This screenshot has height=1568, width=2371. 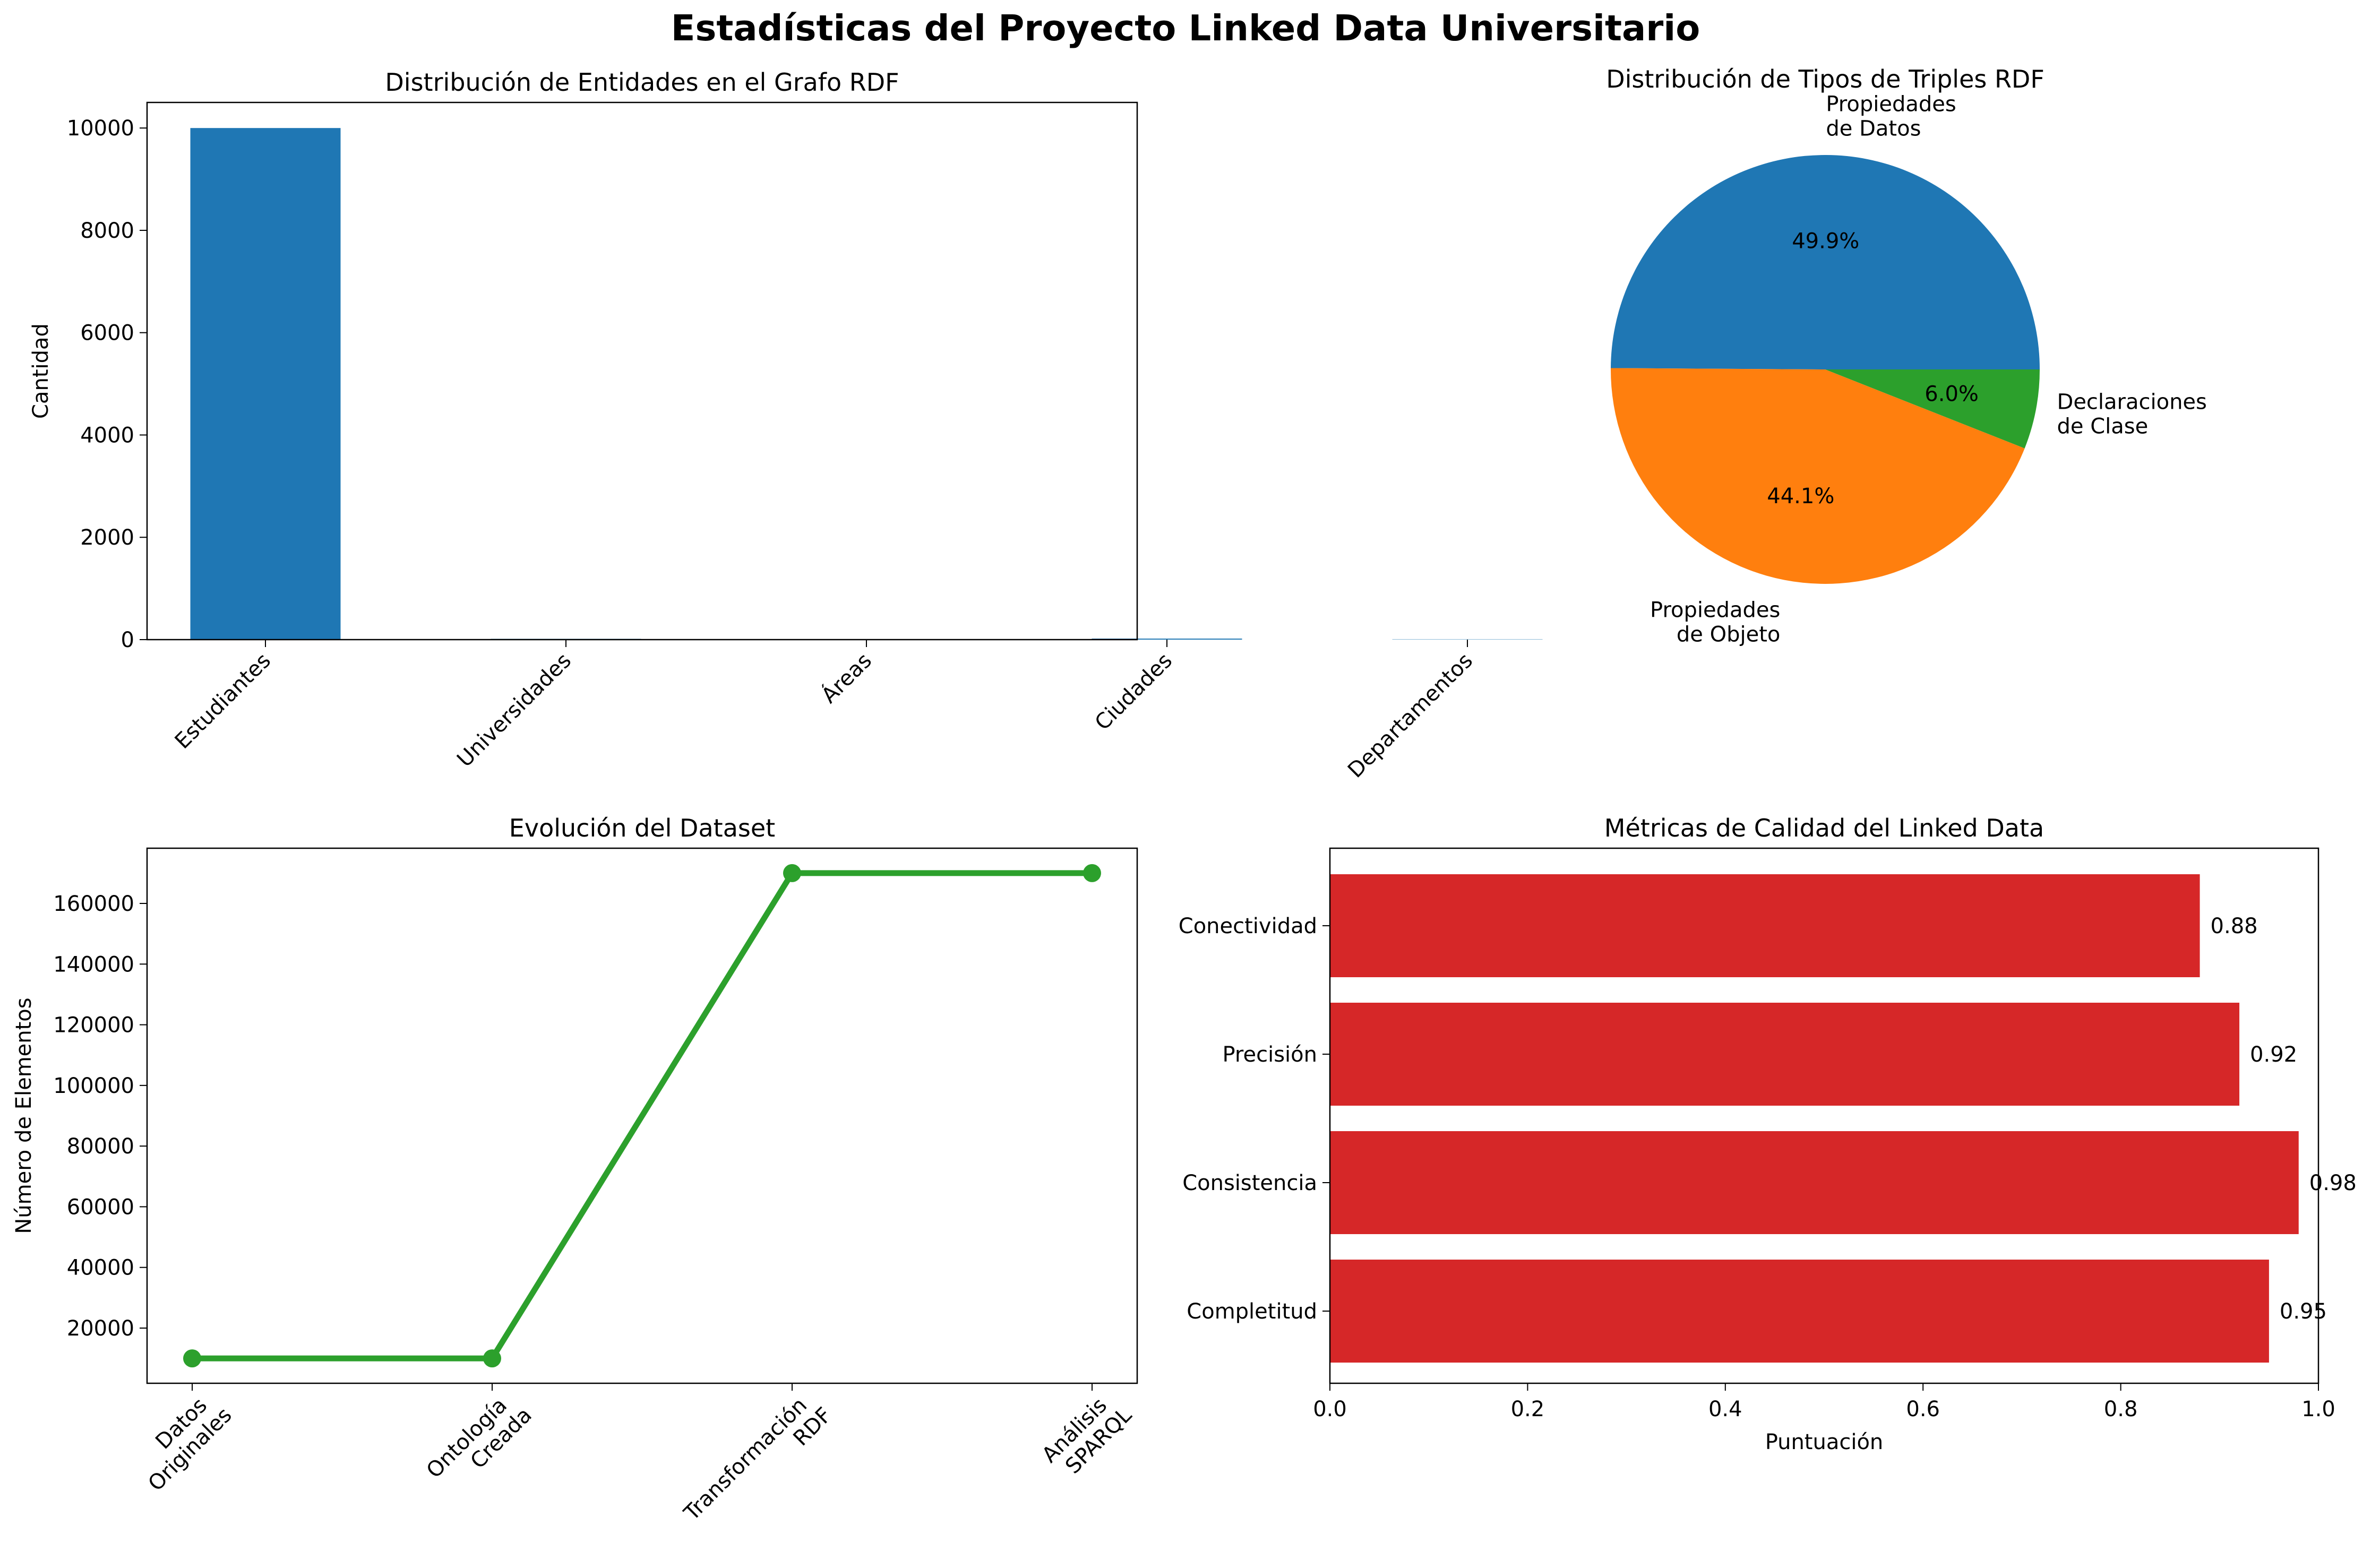 I want to click on chart3-xtick-label-2: TransformaciónRDF, so click(x=758, y=1464).